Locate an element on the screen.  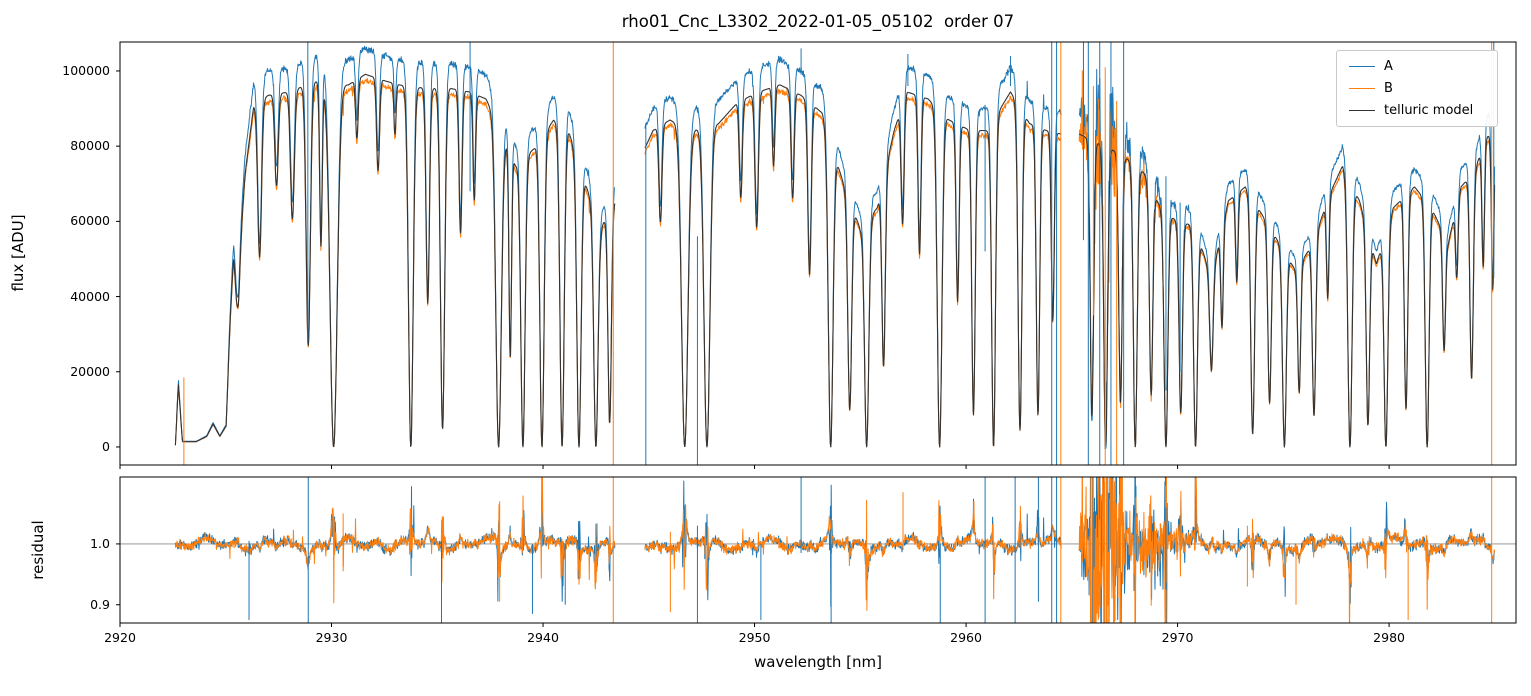
x-tick-label: 2940 is located at coordinates (543, 637).